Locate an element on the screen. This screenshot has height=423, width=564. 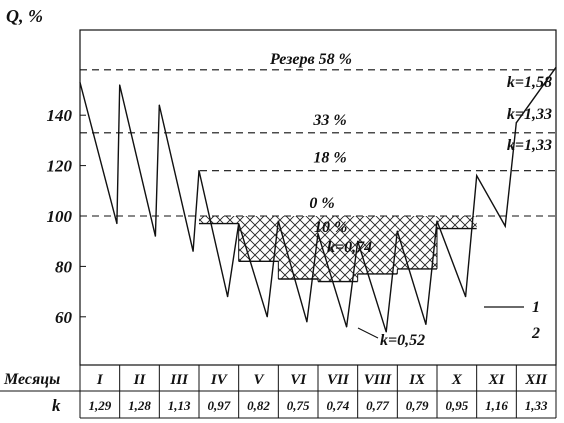
table-k-cell: 1,13 is located at coordinates (179, 405).